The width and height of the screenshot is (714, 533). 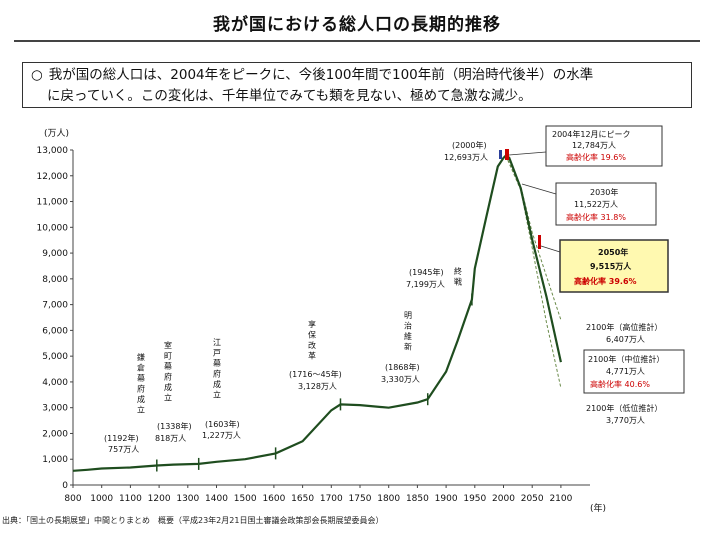 What do you see at coordinates (72, 499) in the screenshot?
I see `x-tick-label: 800` at bounding box center [72, 499].